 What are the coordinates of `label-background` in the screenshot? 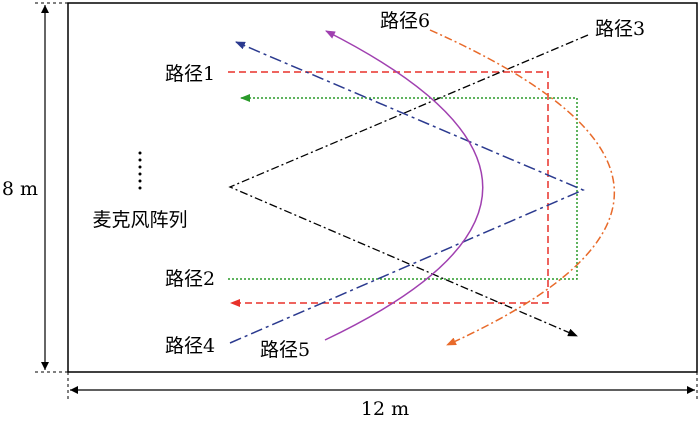 It's located at (21, 190).